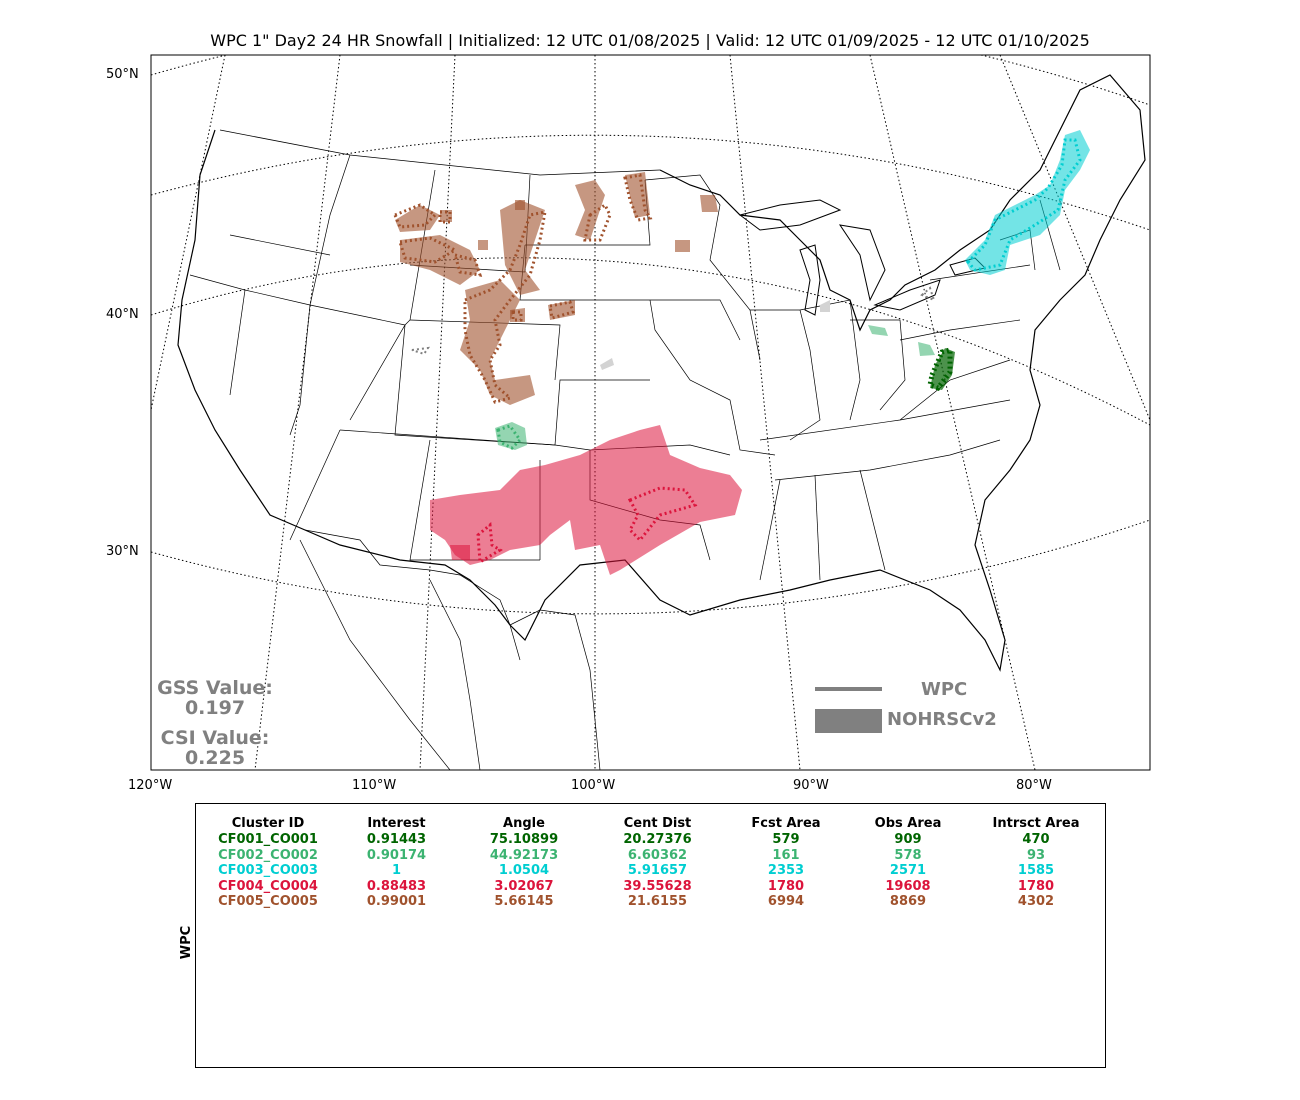 Image resolution: width=1300 pixels, height=1100 pixels. Describe the element at coordinates (412, 595) in the screenshot. I see `mexico-border` at that location.